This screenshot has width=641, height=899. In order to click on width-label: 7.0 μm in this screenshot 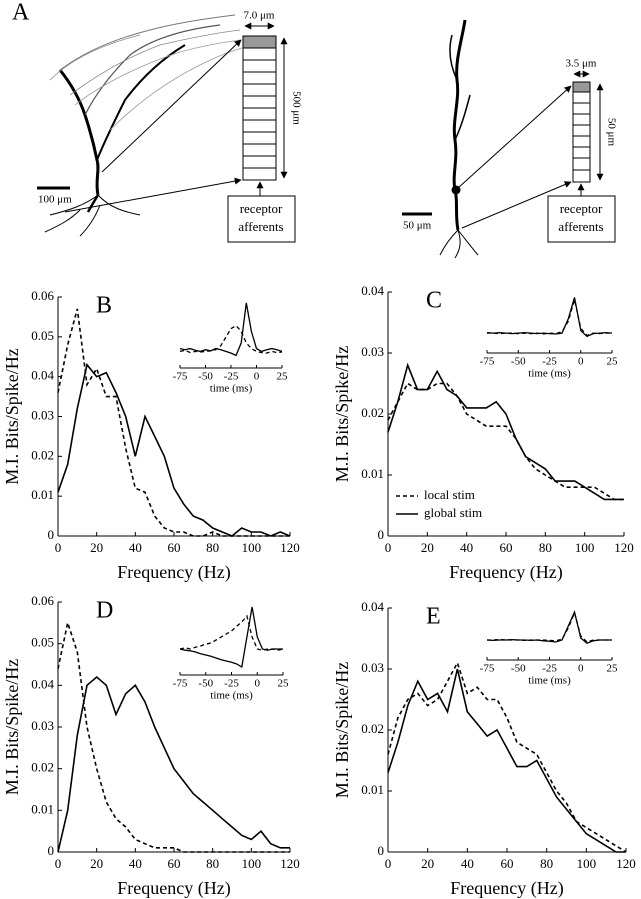, I will do `click(259, 16)`.